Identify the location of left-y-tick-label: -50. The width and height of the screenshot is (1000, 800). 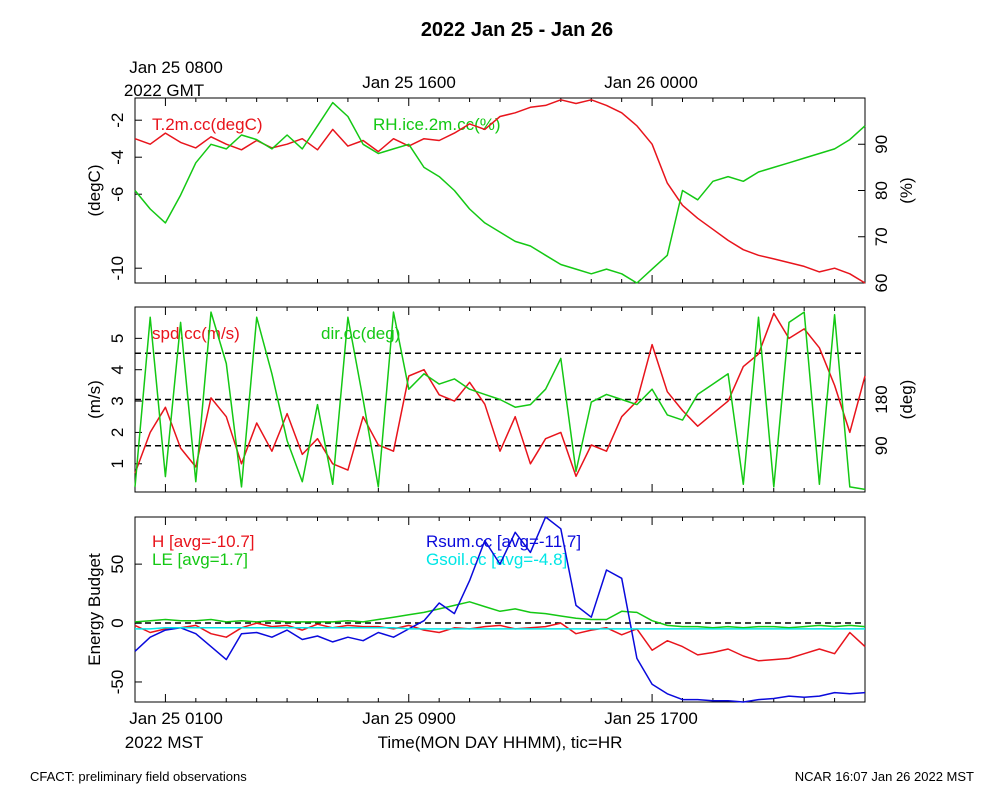
(117, 682).